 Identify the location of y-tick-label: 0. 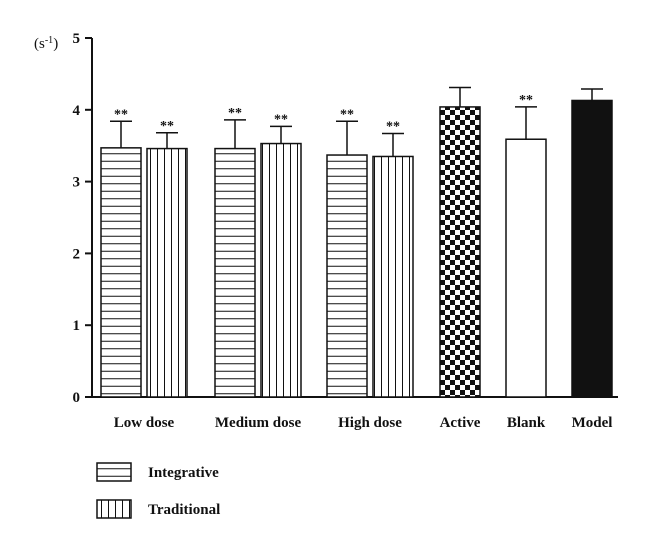
(77, 398).